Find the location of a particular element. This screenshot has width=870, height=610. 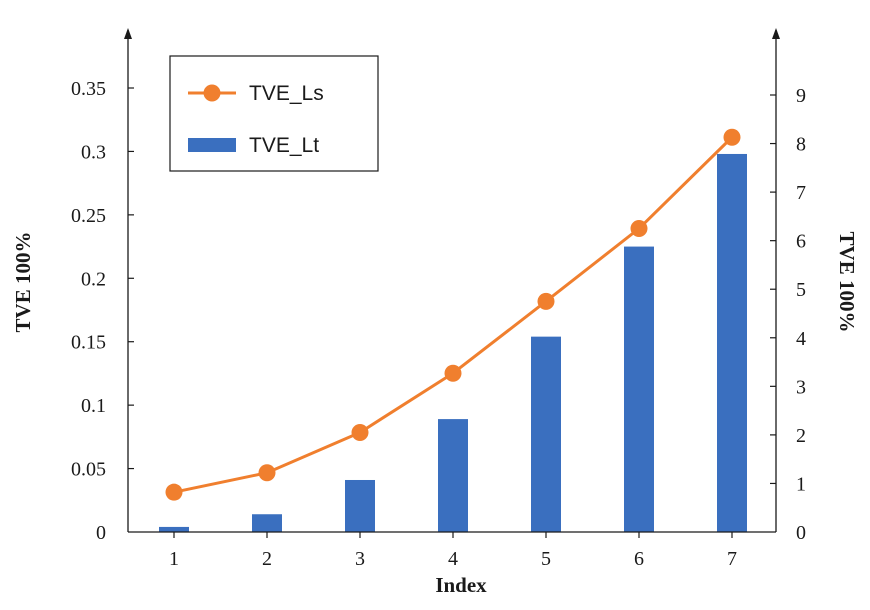

left-y-axis-arrow is located at coordinates (128, 33).